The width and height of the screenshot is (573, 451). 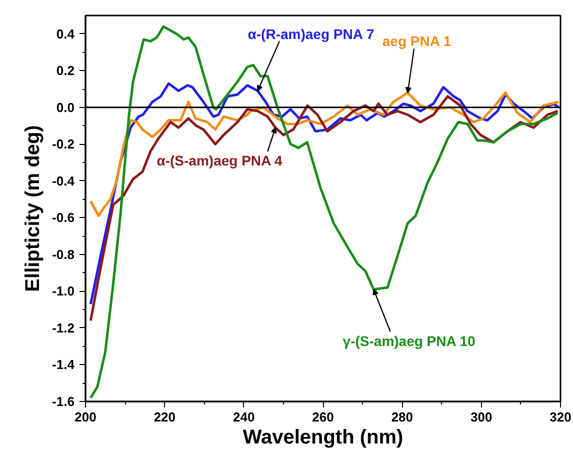 I want to click on y-tick-label: 0.4, so click(x=66, y=34).